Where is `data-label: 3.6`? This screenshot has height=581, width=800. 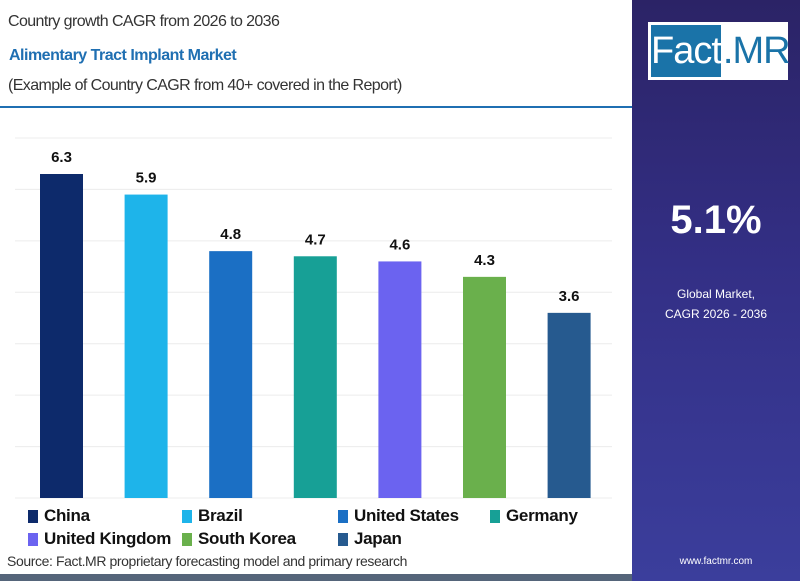
data-label: 3.6 is located at coordinates (569, 296).